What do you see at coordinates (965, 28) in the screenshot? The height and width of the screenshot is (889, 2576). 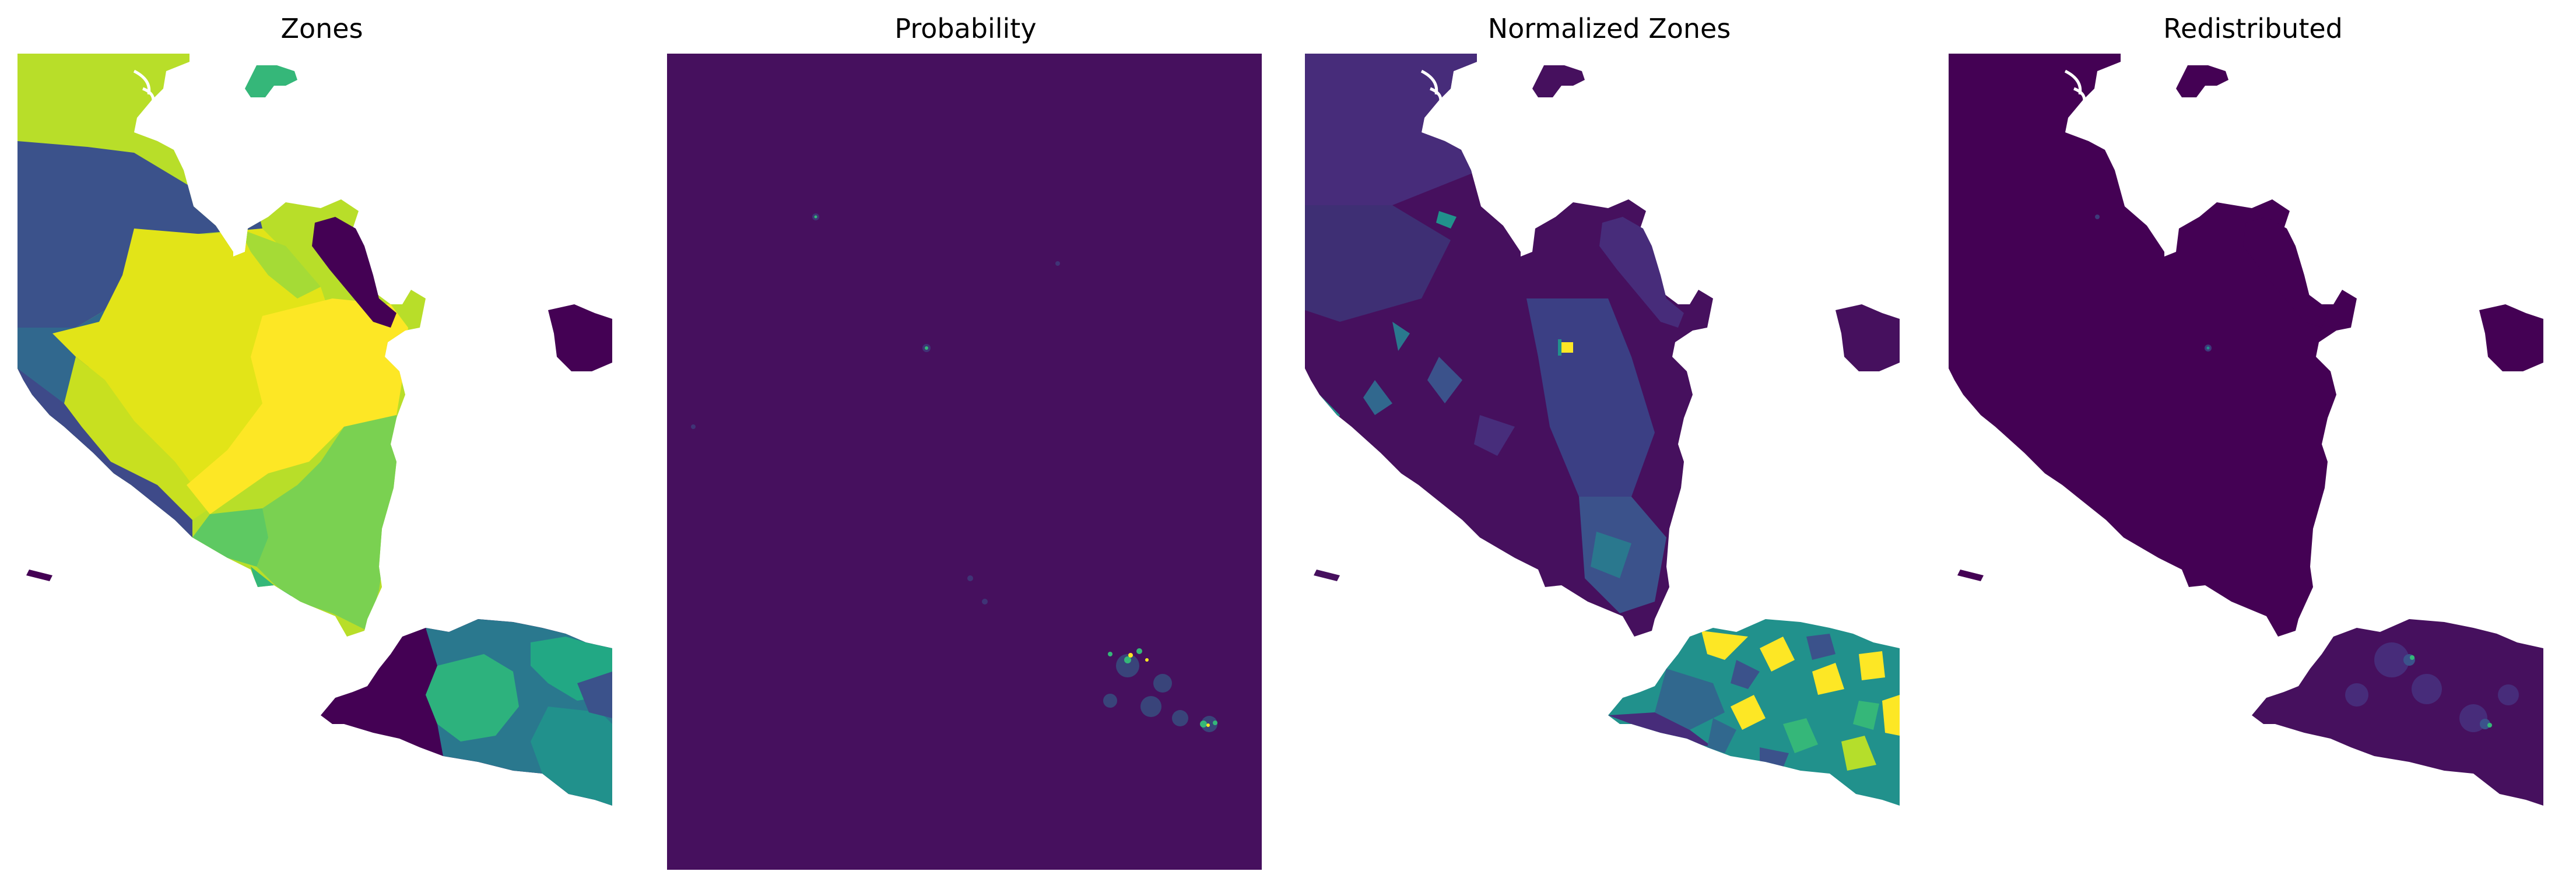 I see `panel-title-probability: Probability` at bounding box center [965, 28].